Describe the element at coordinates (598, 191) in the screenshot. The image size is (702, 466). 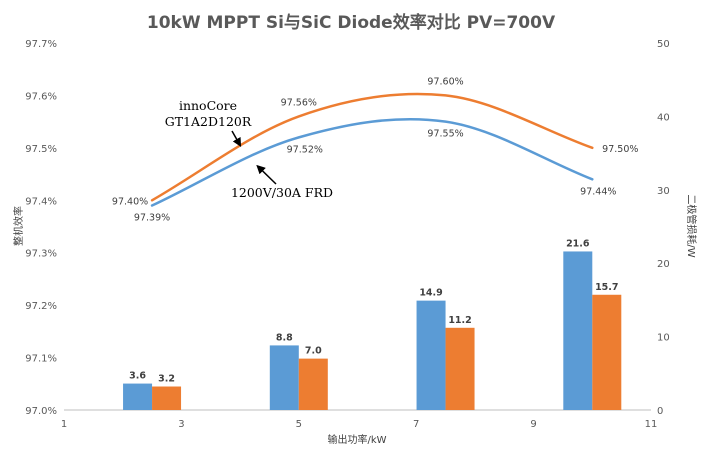
I see `efficiency-si-point-label: 97.44%` at that location.